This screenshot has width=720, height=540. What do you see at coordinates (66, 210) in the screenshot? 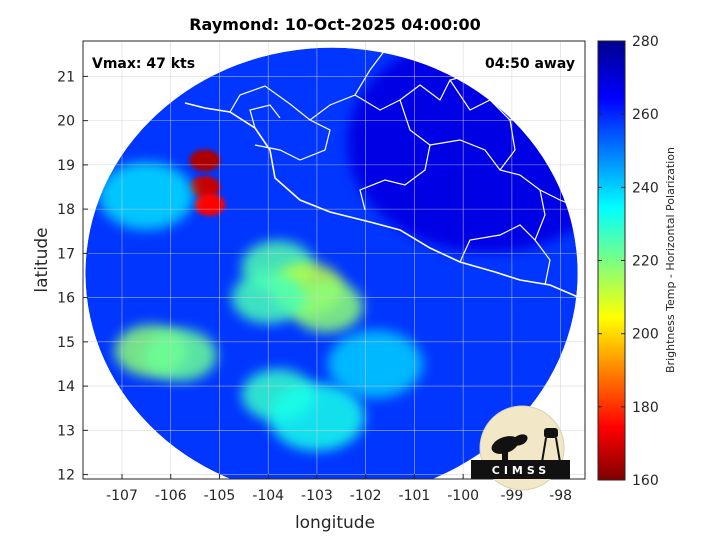
I see `y-tick-label: 18` at bounding box center [66, 210].